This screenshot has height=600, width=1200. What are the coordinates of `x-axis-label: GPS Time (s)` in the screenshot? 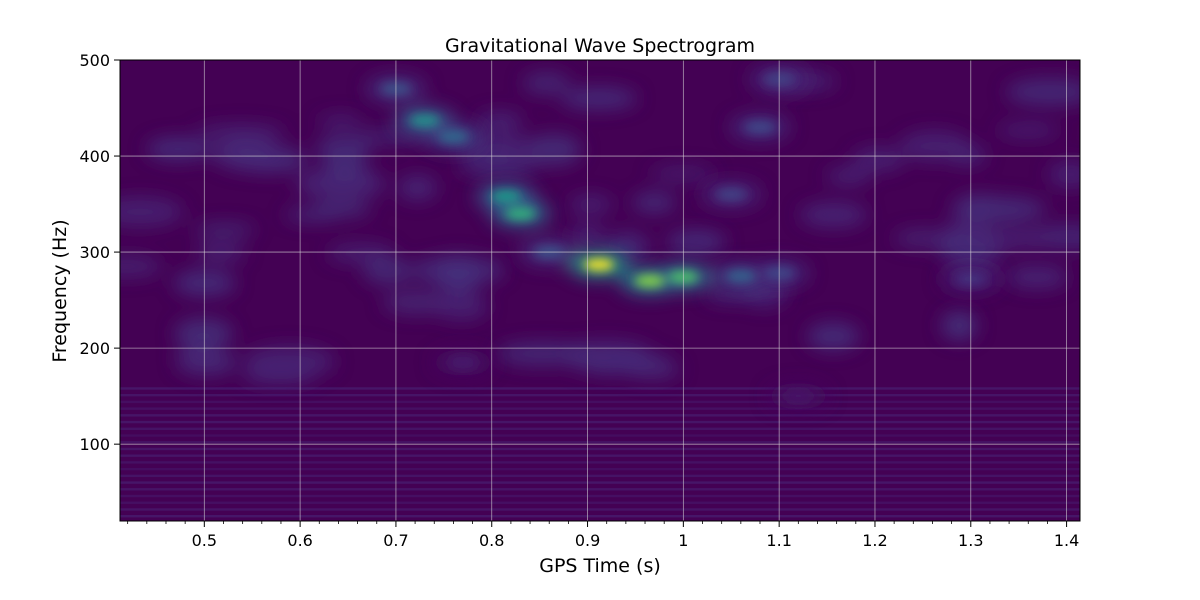 It's located at (600, 566).